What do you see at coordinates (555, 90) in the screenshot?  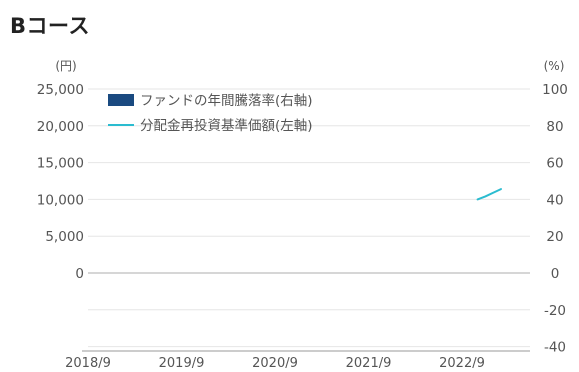 I see `right-axis-tick-label: 100` at bounding box center [555, 90].